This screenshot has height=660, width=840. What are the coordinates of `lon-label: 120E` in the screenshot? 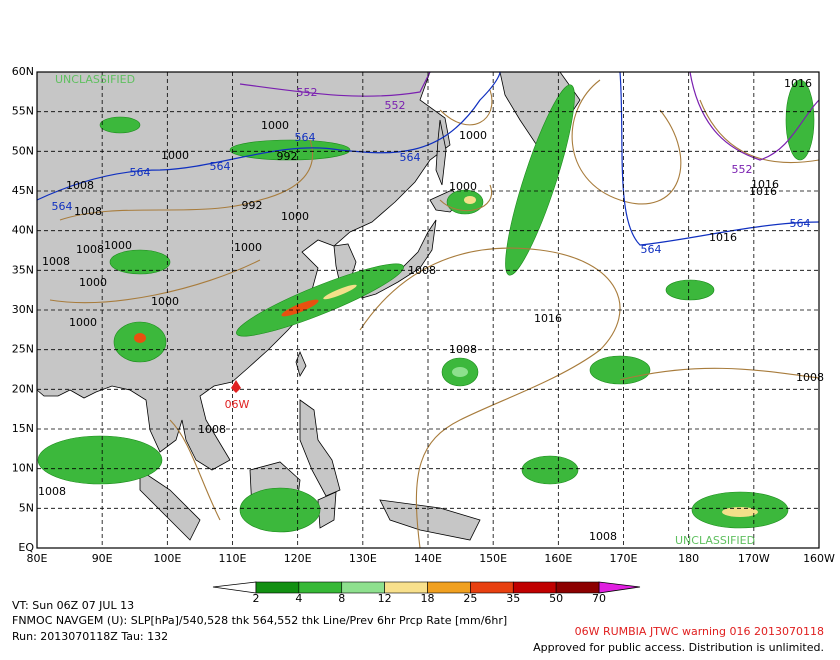 It's located at (298, 558).